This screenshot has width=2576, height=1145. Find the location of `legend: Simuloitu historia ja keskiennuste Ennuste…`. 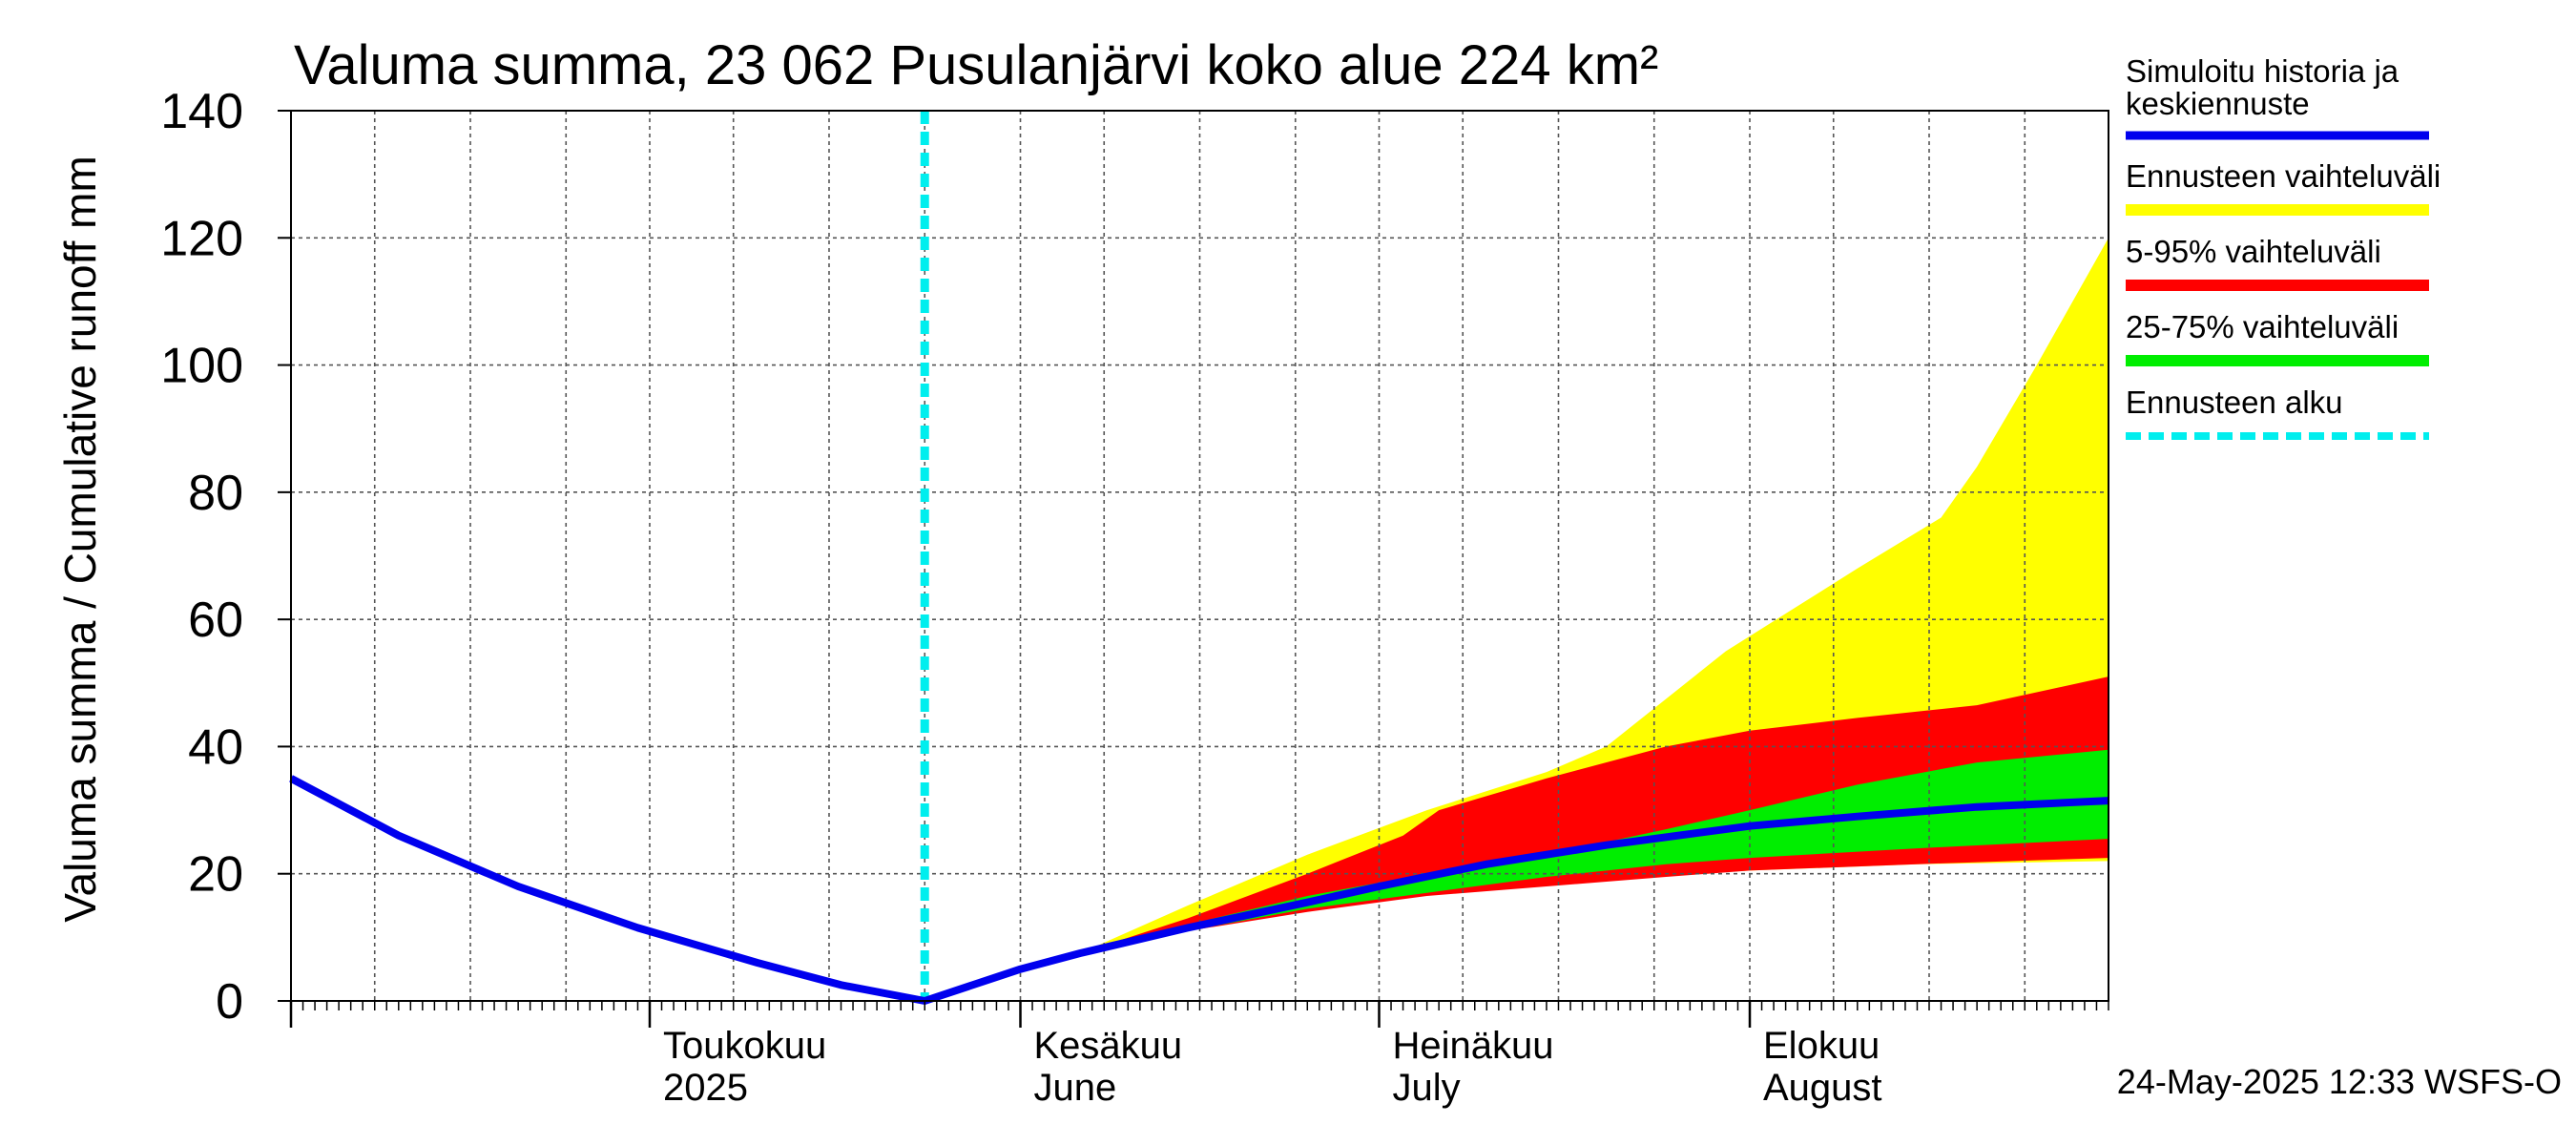

legend: Simuloitu historia ja keskiennuste Ennuste… is located at coordinates (2283, 246).